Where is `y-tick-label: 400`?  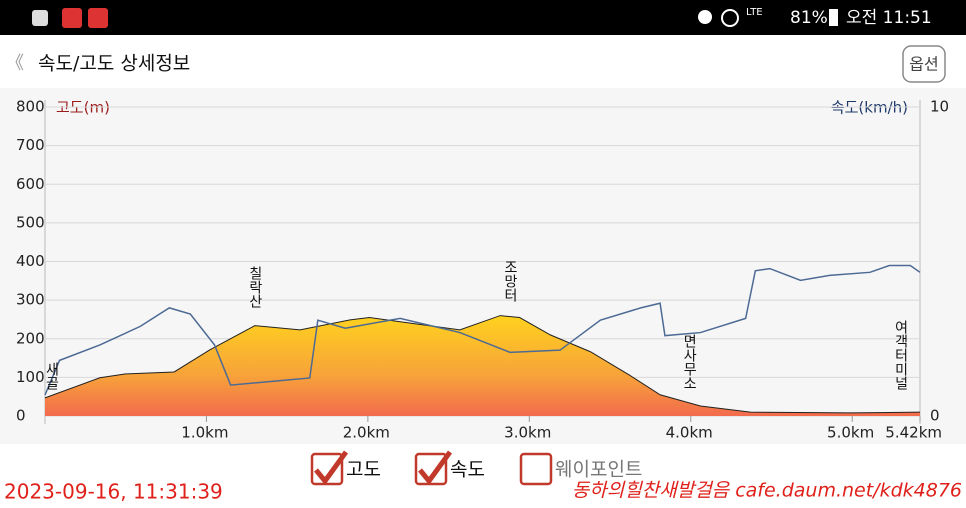
y-tick-label: 400 is located at coordinates (30, 261).